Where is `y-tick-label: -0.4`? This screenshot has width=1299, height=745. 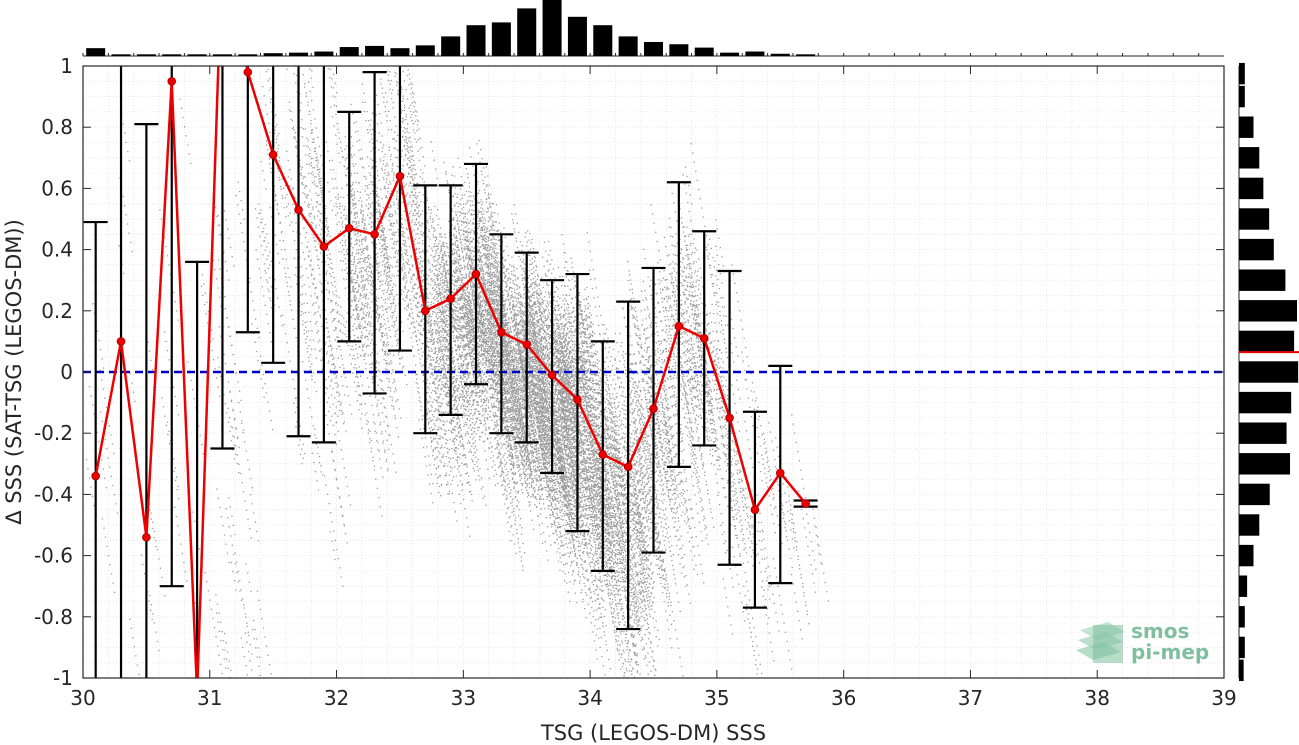
y-tick-label: -0.4 is located at coordinates (53, 494).